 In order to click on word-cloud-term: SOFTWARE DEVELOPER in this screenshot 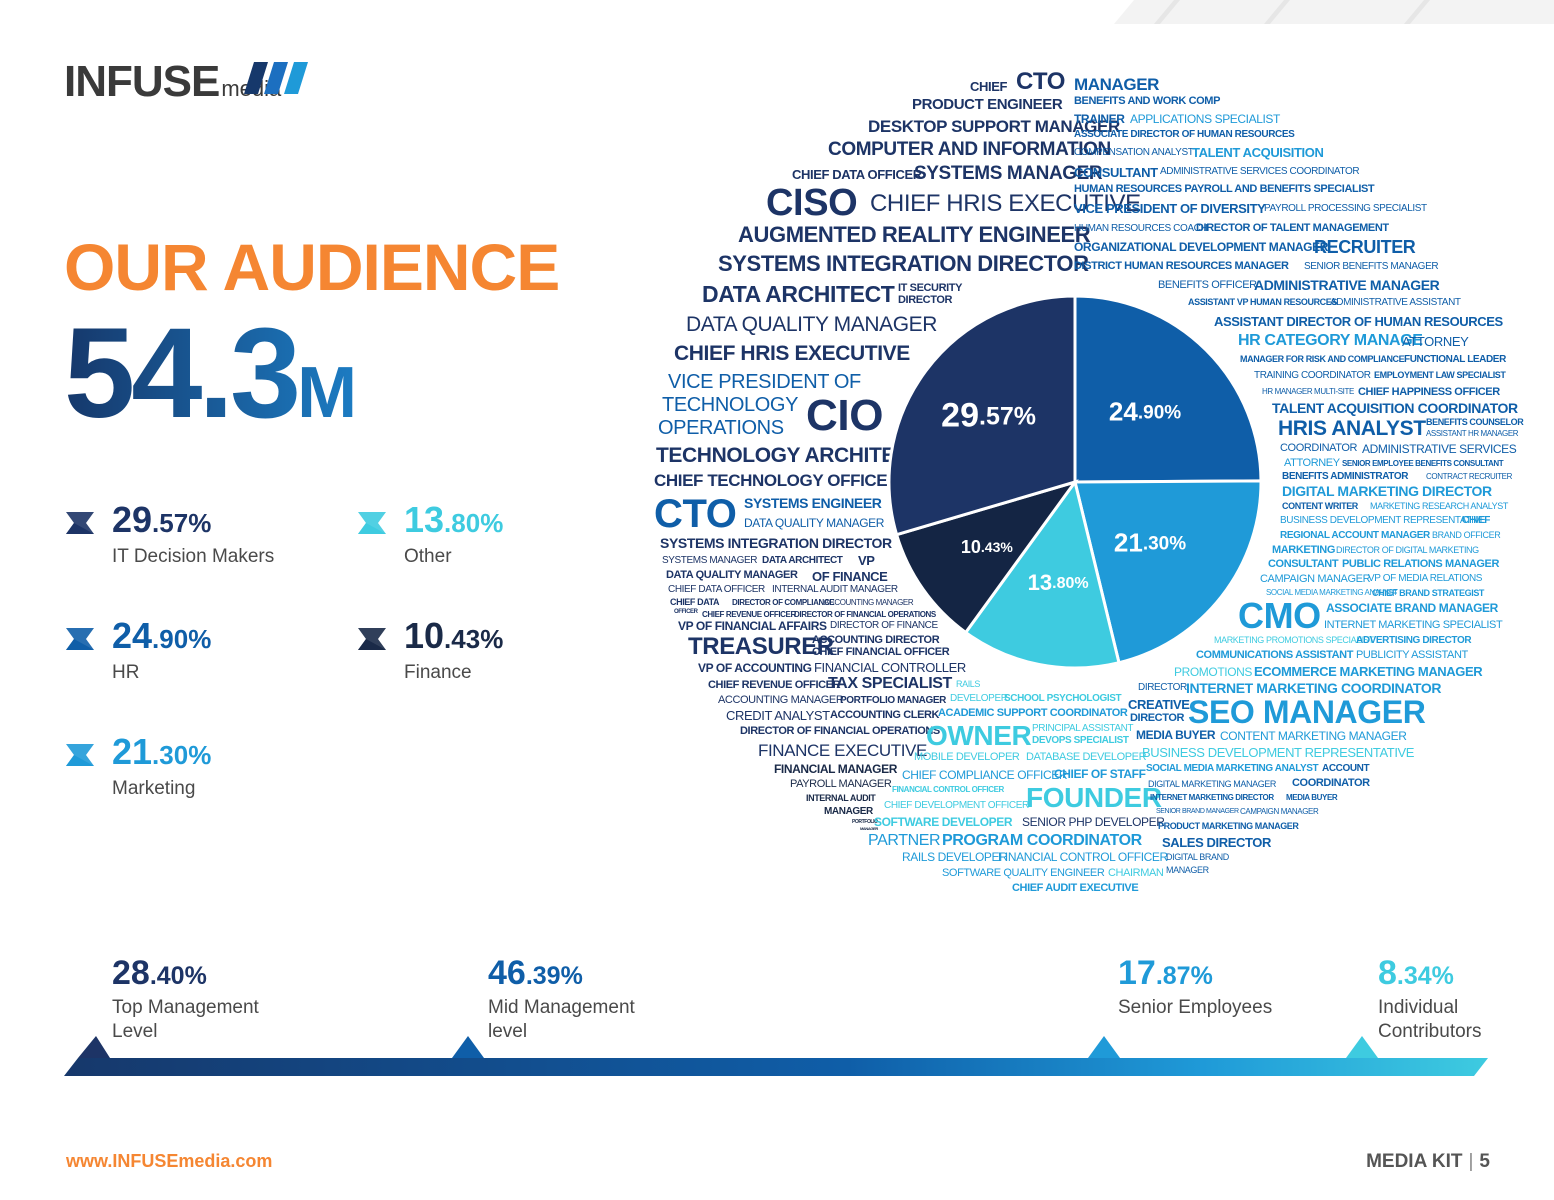, I will do `click(943, 822)`.